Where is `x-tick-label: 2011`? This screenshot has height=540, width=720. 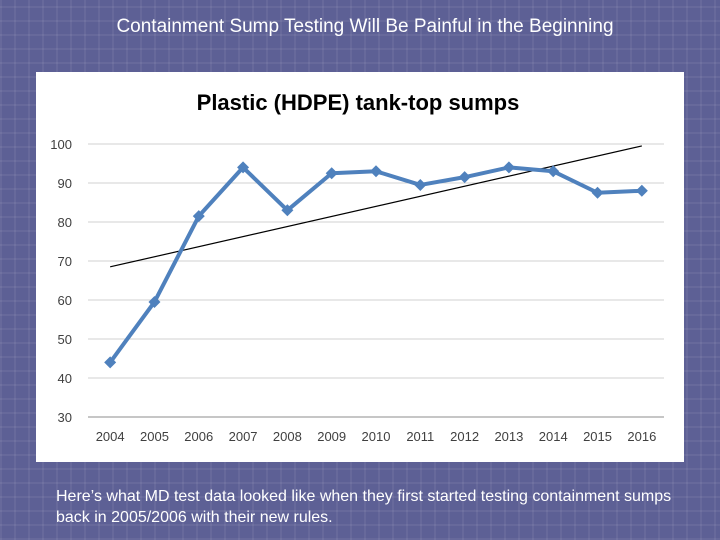
x-tick-label: 2011 is located at coordinates (420, 436).